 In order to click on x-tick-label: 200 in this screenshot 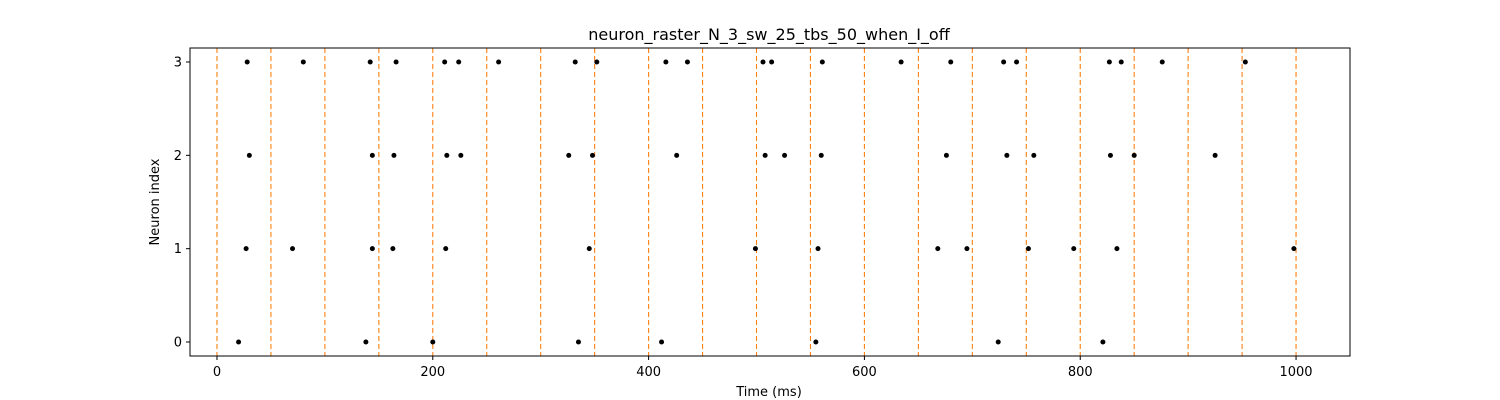, I will do `click(432, 372)`.